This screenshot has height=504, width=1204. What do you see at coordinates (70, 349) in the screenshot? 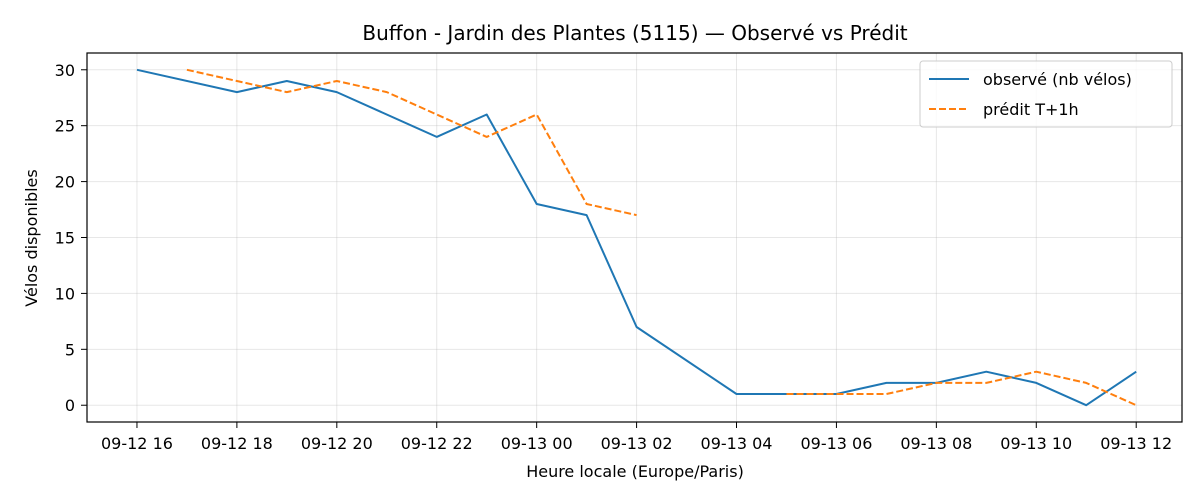
I see `y-tick-label: 5` at bounding box center [70, 349].